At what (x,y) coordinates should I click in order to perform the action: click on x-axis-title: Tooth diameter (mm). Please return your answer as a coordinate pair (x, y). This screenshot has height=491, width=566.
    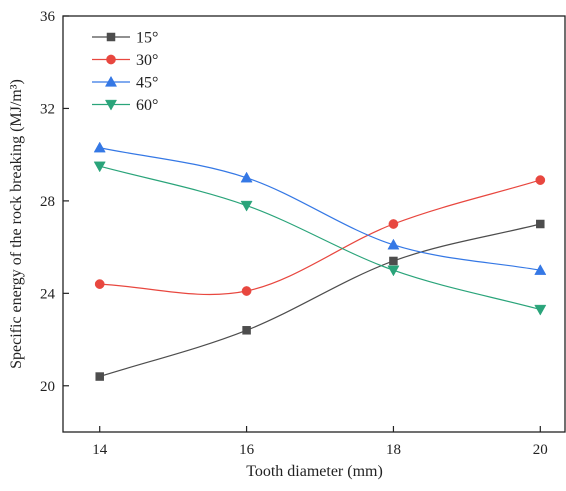
    Looking at the image, I should click on (314, 471).